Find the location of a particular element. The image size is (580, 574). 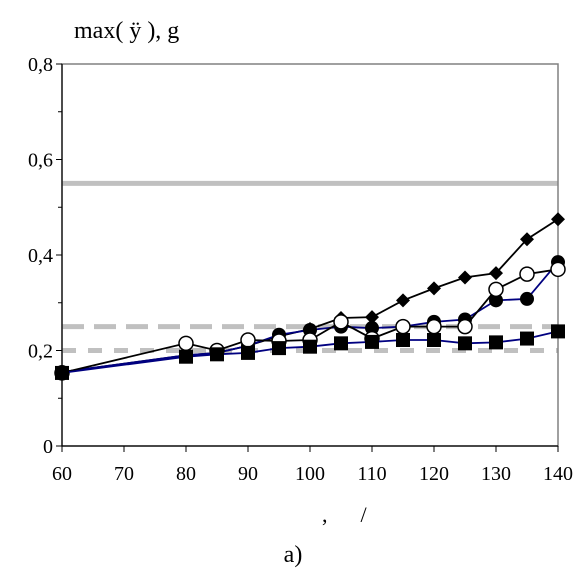

x-tick-label: 110 is located at coordinates (371, 474).